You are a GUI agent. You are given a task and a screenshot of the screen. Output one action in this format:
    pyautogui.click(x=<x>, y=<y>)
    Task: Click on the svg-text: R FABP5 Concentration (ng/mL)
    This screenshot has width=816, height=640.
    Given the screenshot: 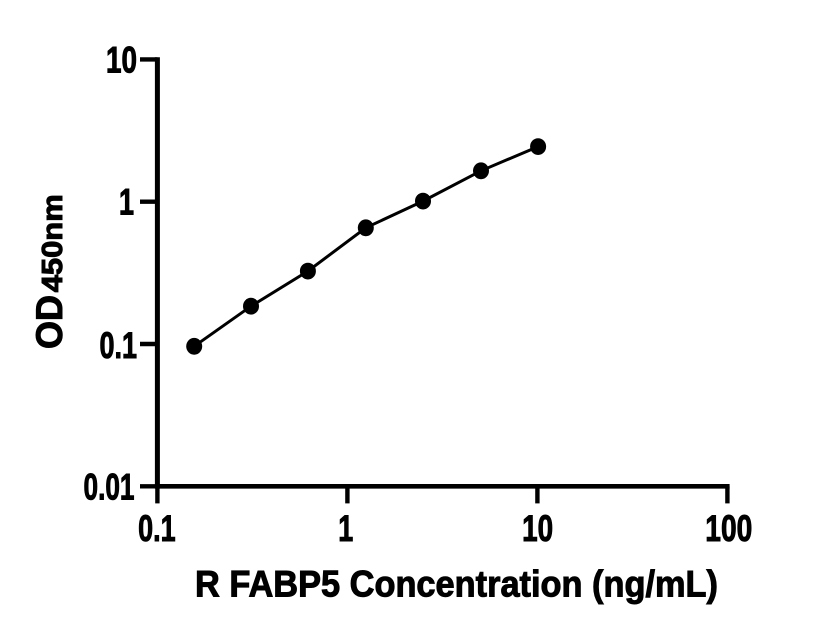 What is the action you would take?
    pyautogui.click(x=456, y=583)
    